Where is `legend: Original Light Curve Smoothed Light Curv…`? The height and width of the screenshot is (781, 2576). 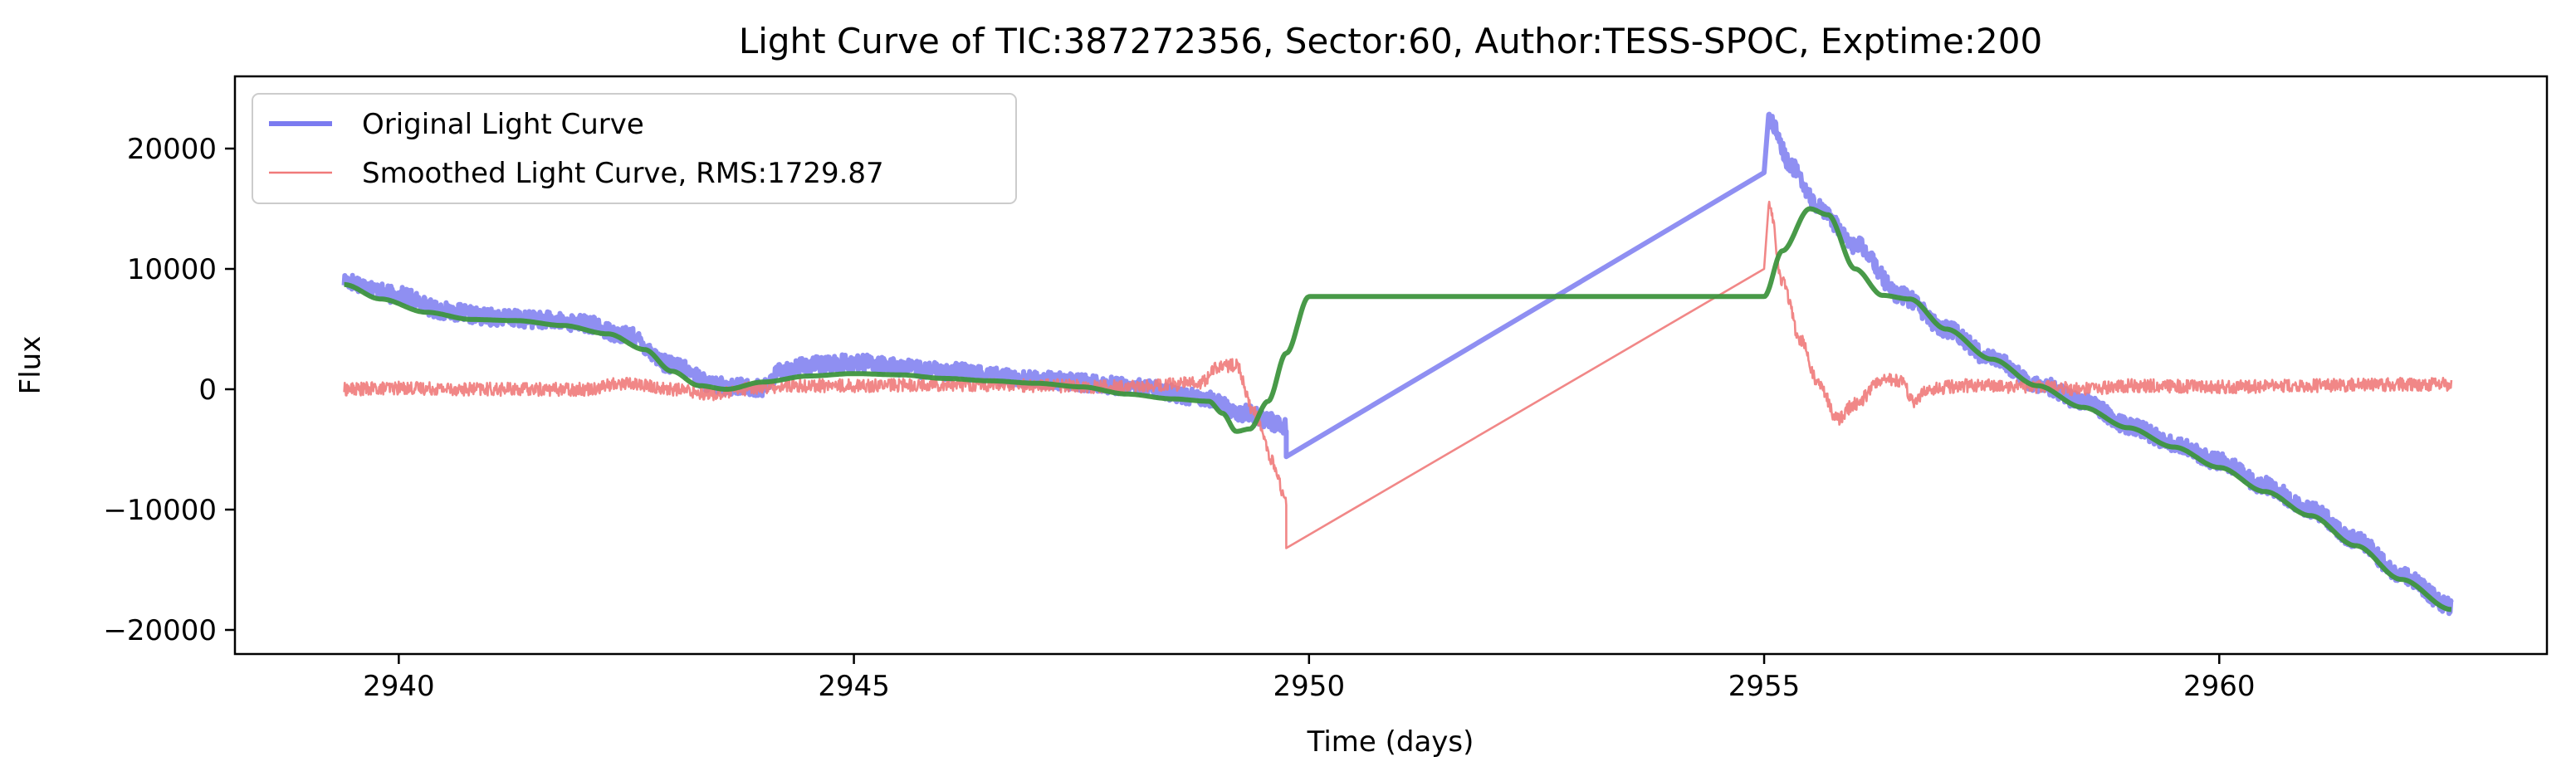
legend: Original Light Curve Smoothed Light Curv… is located at coordinates (634, 148).